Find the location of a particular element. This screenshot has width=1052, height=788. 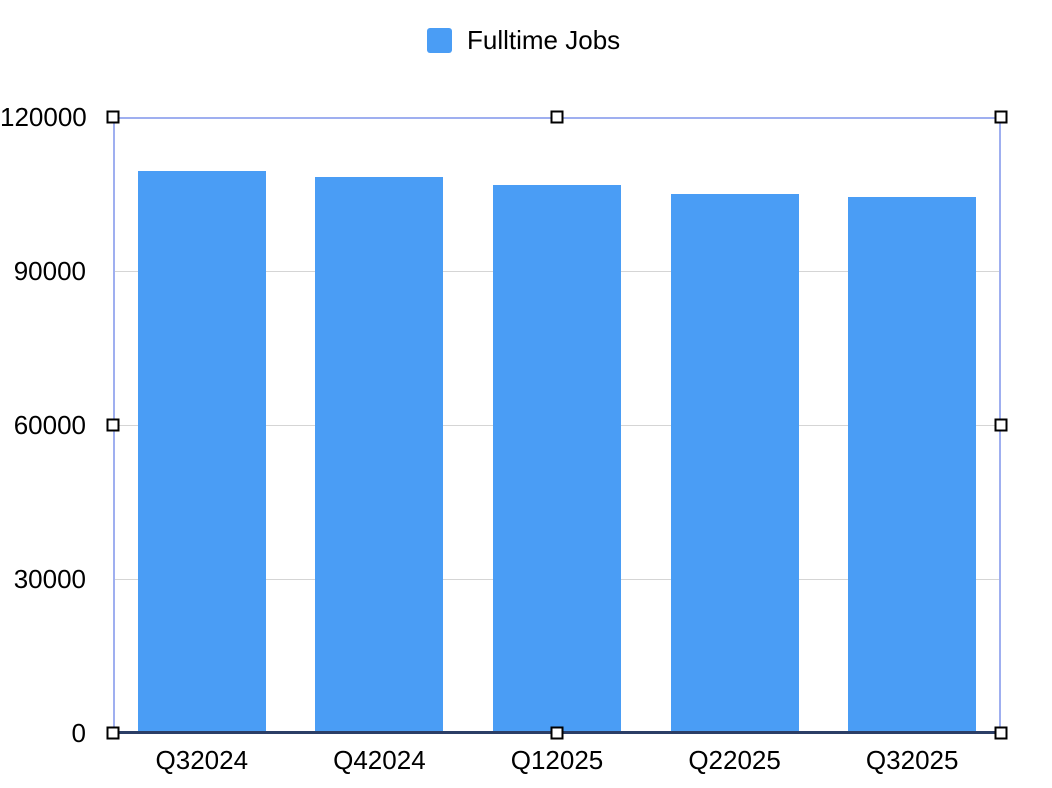

selection-handle-top-right is located at coordinates (1001, 117).